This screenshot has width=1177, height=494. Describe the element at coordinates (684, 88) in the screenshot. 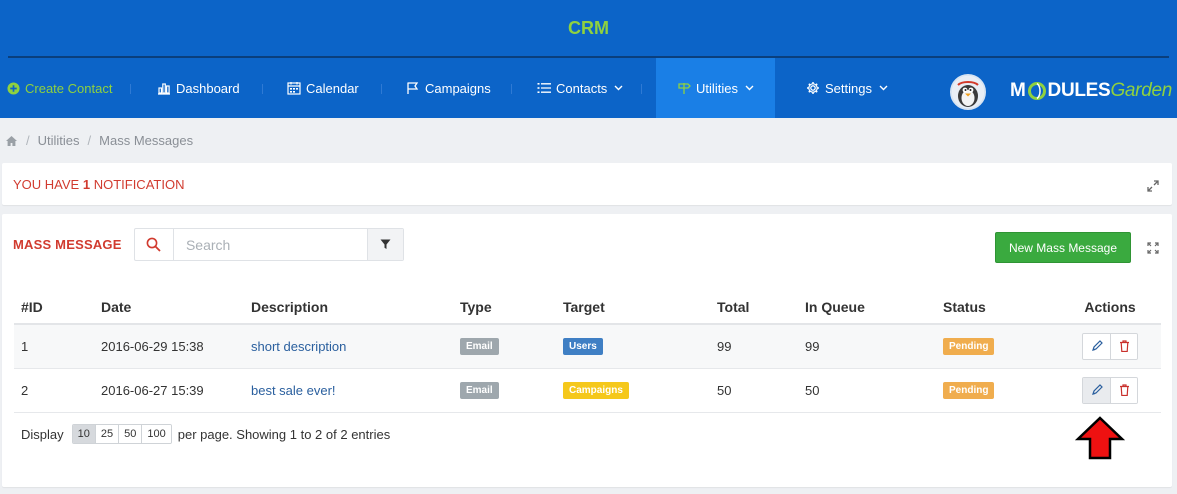

I see `signpost-icon` at that location.